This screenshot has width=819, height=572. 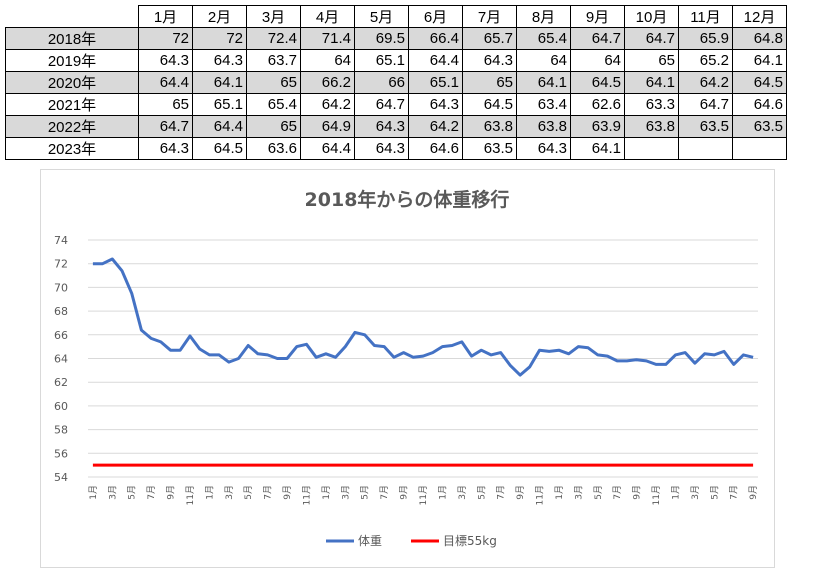 What do you see at coordinates (705, 60) in the screenshot?
I see `weight-cell: 65.2` at bounding box center [705, 60].